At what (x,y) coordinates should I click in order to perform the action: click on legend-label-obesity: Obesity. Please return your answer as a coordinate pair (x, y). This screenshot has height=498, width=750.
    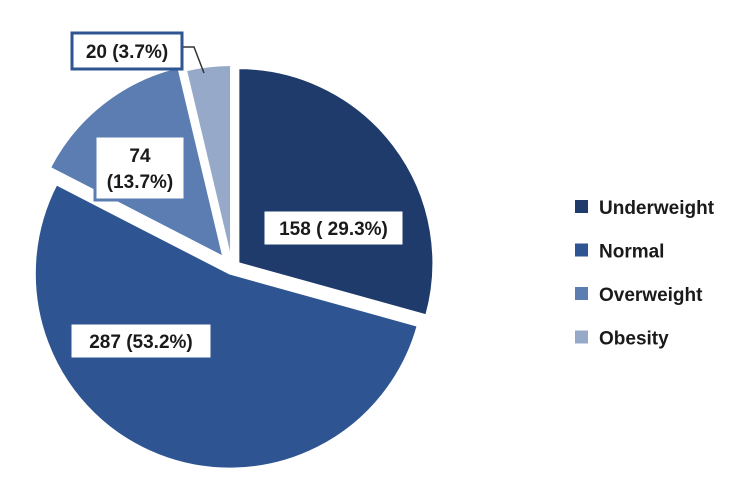
    Looking at the image, I should click on (634, 339).